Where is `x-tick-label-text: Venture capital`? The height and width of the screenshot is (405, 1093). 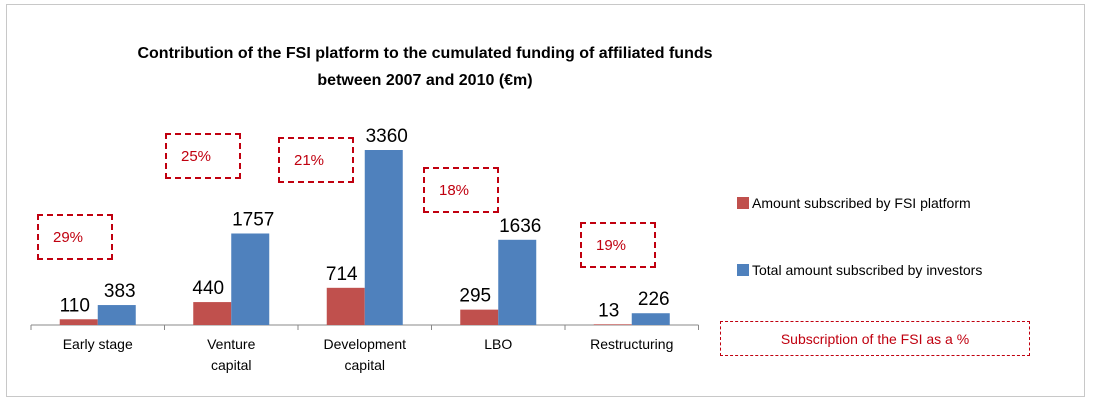
x-tick-label-text: Venture capital is located at coordinates (231, 354).